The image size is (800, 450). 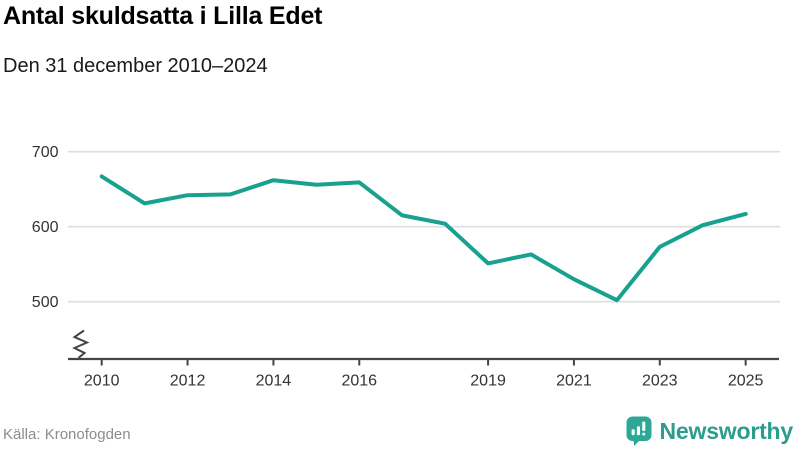 What do you see at coordinates (67, 434) in the screenshot?
I see `source-note: Källa: Kronofogden` at bounding box center [67, 434].